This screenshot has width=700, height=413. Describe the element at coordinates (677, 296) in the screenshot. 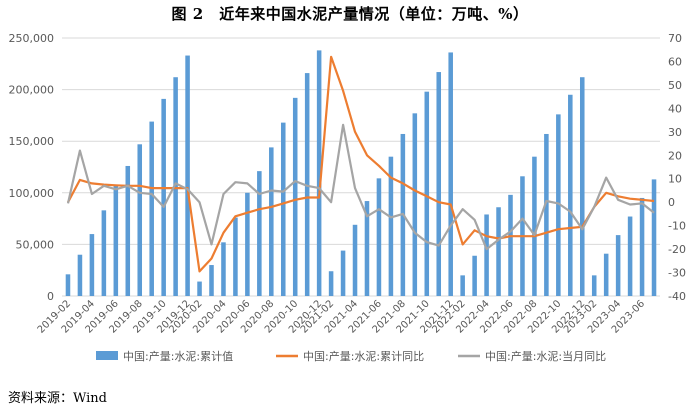

I see `y-right-tick-label: -40` at that location.